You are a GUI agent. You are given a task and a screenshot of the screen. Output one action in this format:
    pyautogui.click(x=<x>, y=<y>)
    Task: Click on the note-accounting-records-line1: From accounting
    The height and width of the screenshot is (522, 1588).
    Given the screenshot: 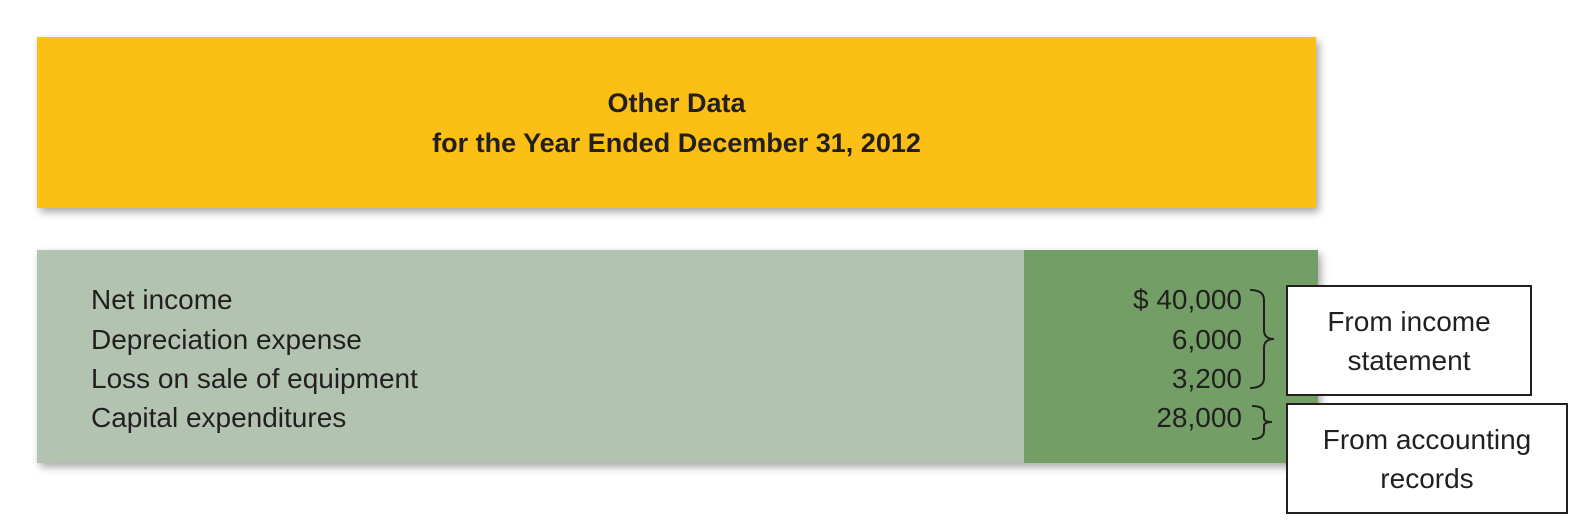 What is the action you would take?
    pyautogui.click(x=1427, y=439)
    